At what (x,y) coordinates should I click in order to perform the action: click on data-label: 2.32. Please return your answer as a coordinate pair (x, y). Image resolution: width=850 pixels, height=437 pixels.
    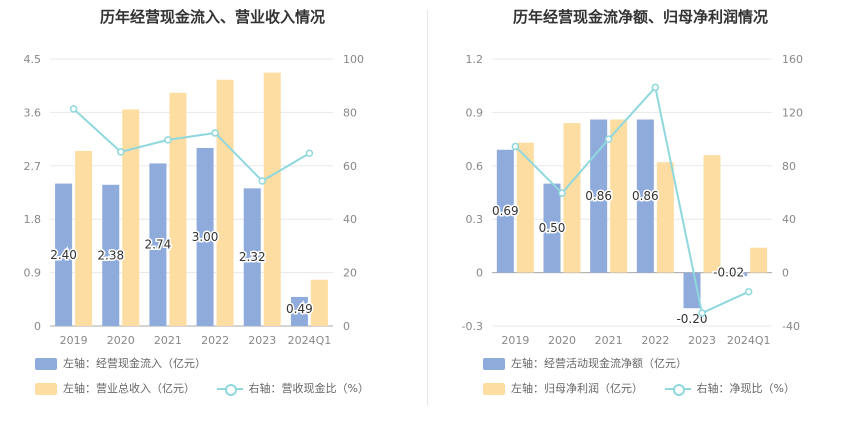
    Looking at the image, I should click on (252, 257).